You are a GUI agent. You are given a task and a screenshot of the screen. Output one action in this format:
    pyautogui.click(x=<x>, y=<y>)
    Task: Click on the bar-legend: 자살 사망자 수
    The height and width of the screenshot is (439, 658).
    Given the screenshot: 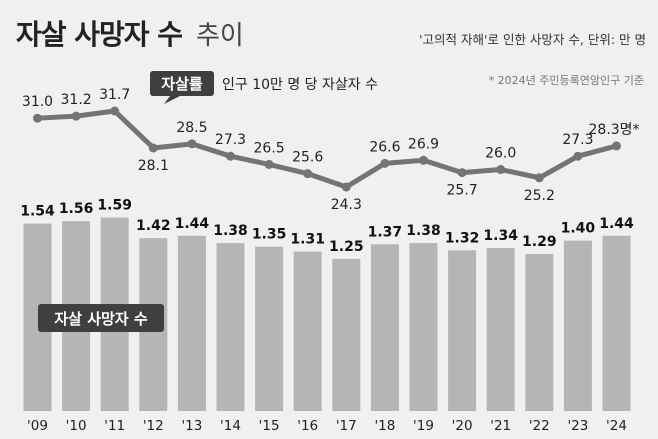 What is the action you would take?
    pyautogui.click(x=101, y=318)
    